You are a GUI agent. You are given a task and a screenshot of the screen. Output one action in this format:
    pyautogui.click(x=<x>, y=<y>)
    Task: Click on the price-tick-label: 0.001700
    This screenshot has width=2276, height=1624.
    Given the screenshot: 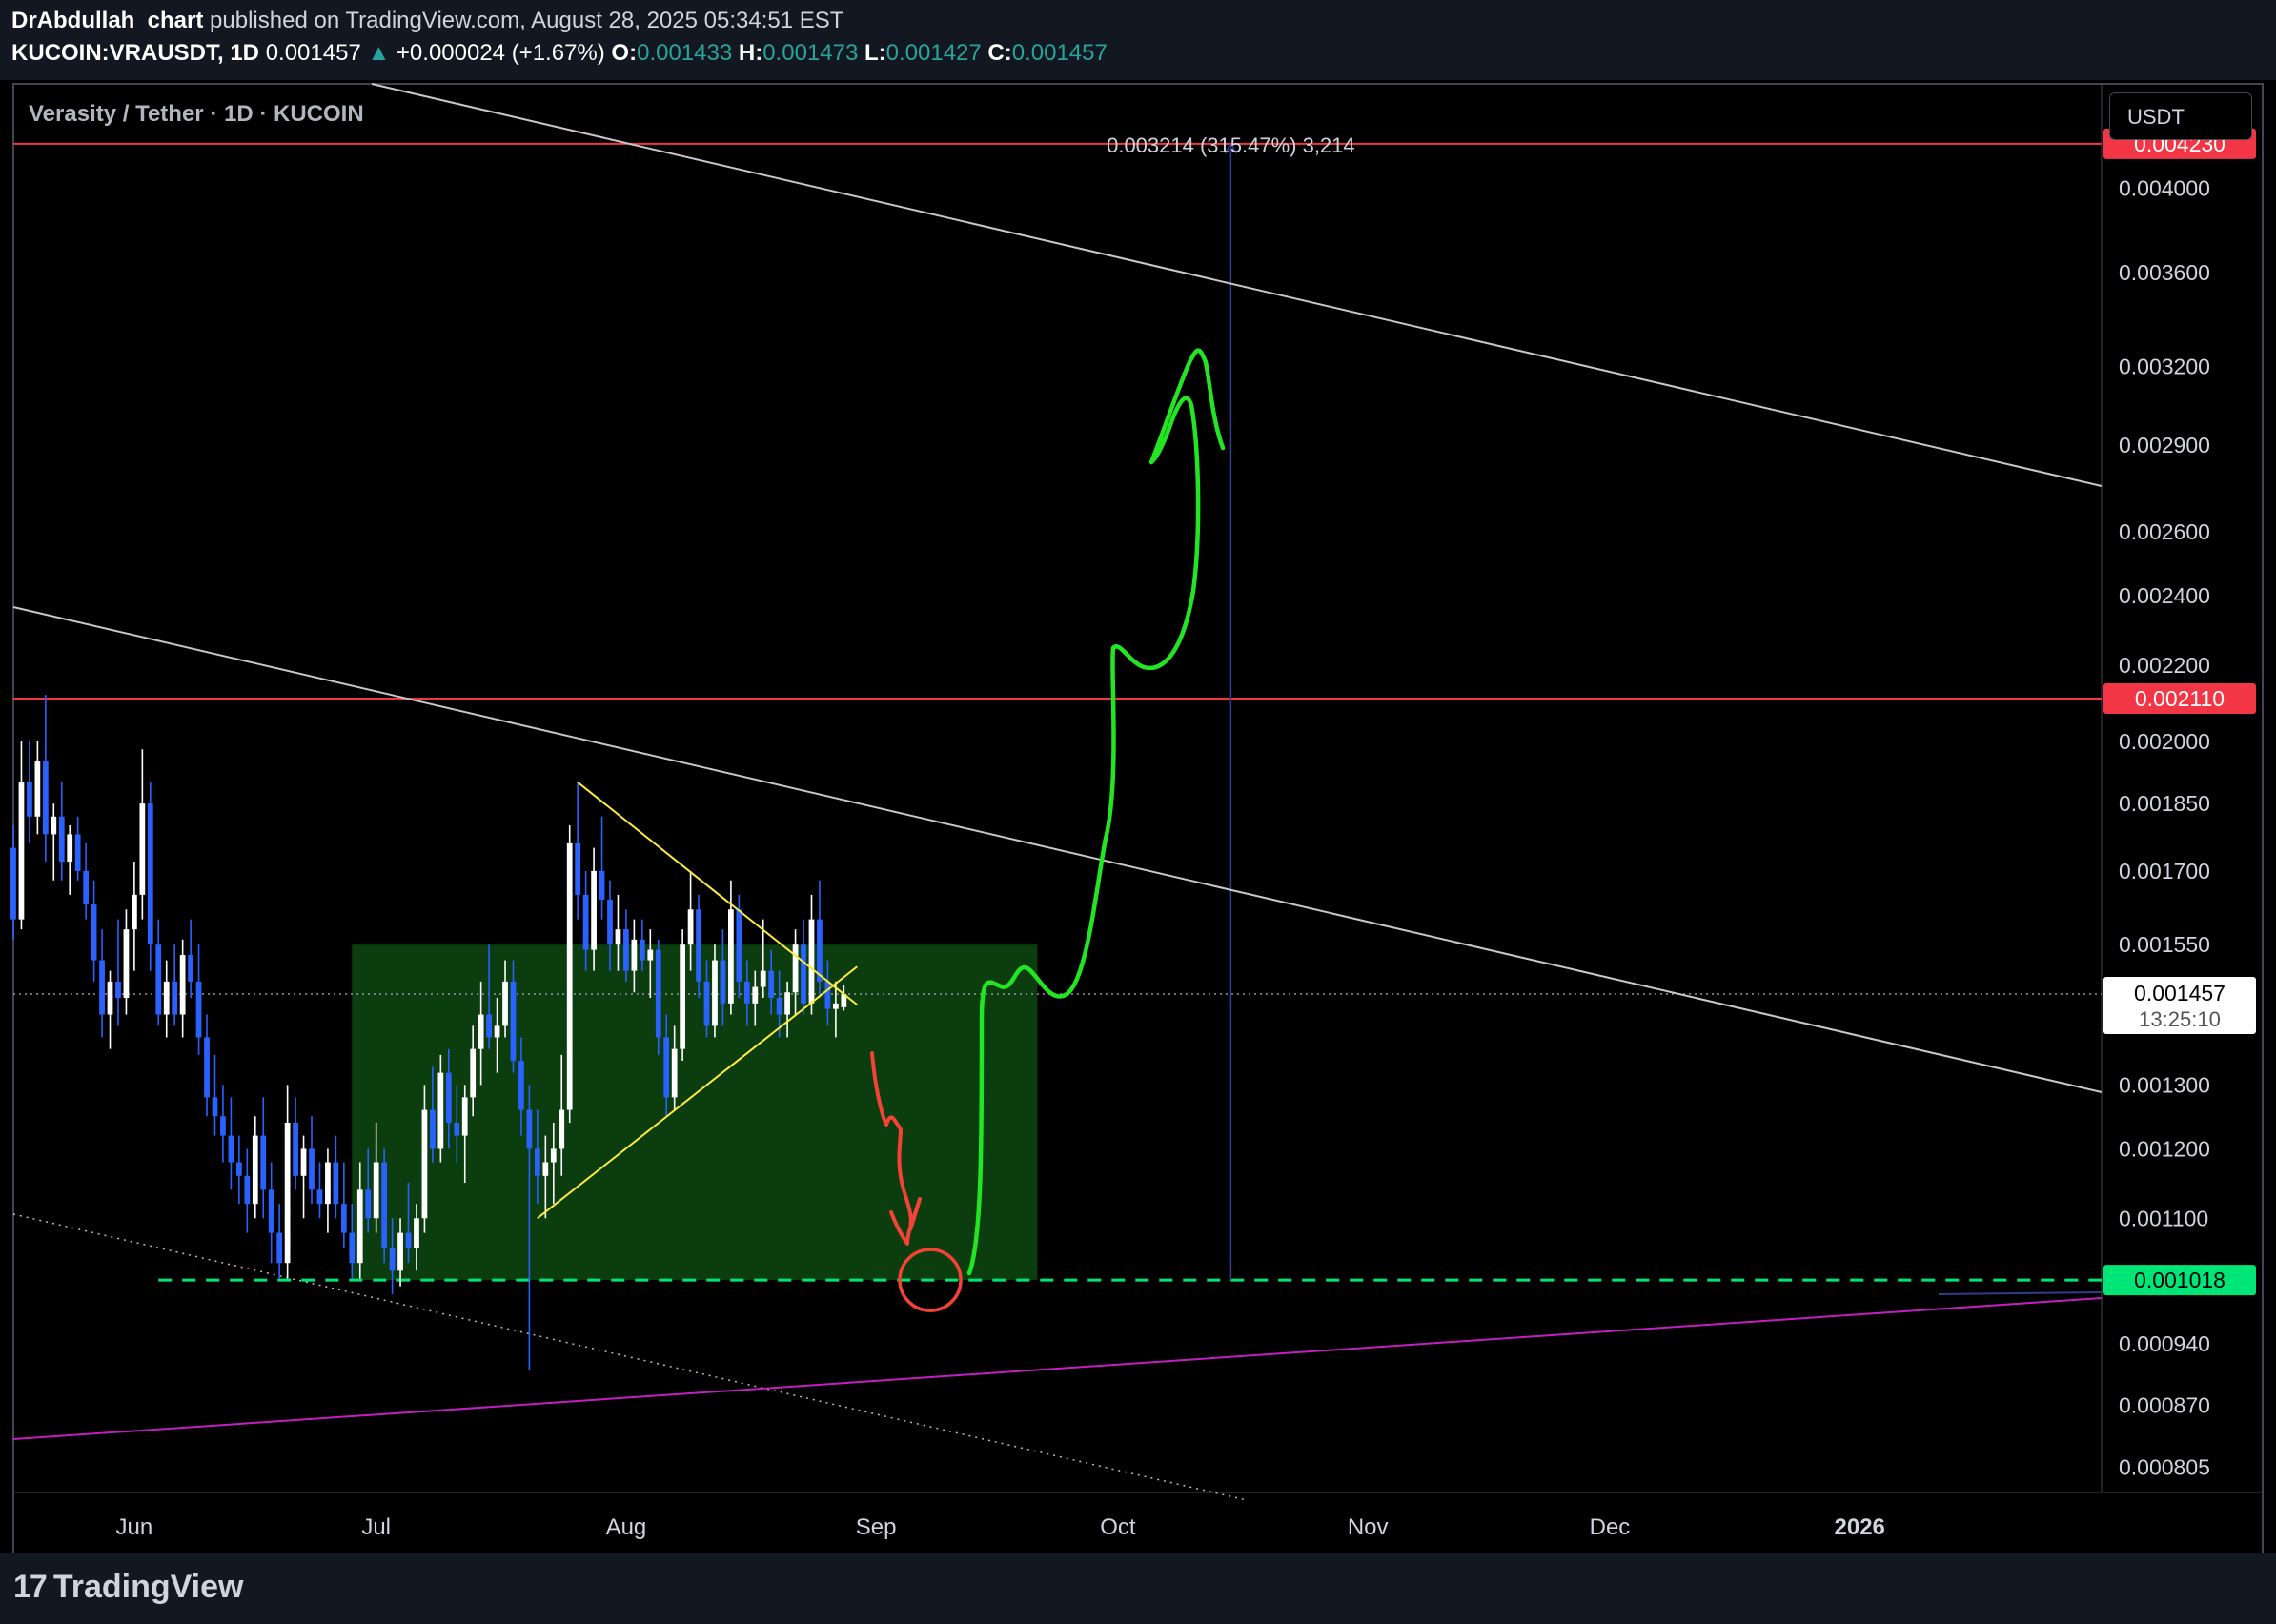 What is the action you would take?
    pyautogui.click(x=2165, y=871)
    